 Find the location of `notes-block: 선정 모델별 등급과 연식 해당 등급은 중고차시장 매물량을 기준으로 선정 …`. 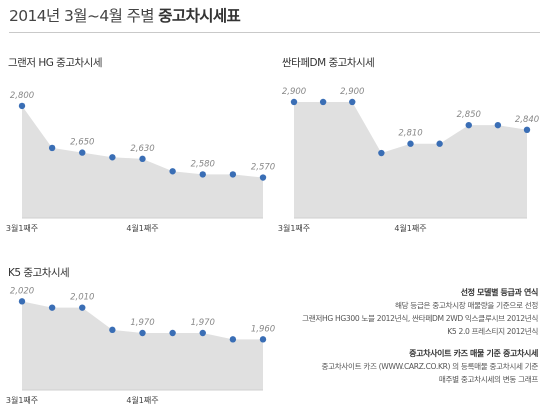

notes-block: 선정 모델별 등급과 연식 해당 등급은 중고차시장 매물량을 기준으로 선정 … is located at coordinates (388, 336).